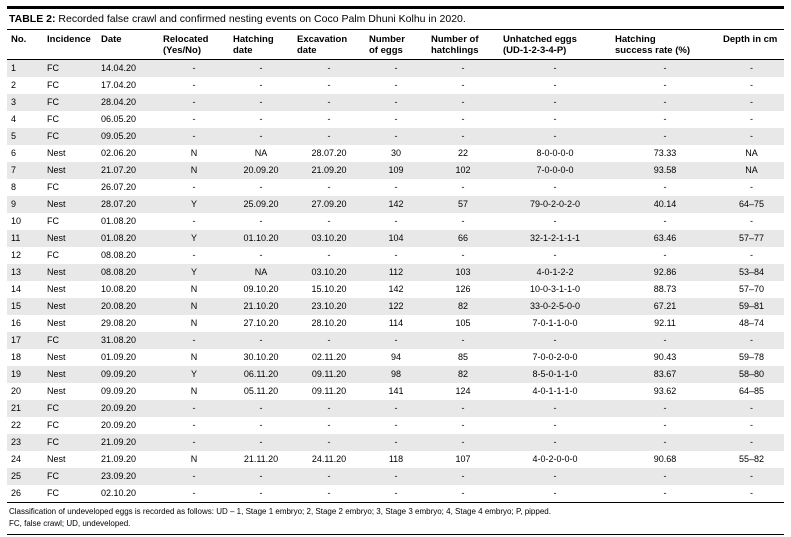 This screenshot has height=537, width=791. Describe the element at coordinates (329, 306) in the screenshot. I see `table-cell: 23.10.20` at that location.